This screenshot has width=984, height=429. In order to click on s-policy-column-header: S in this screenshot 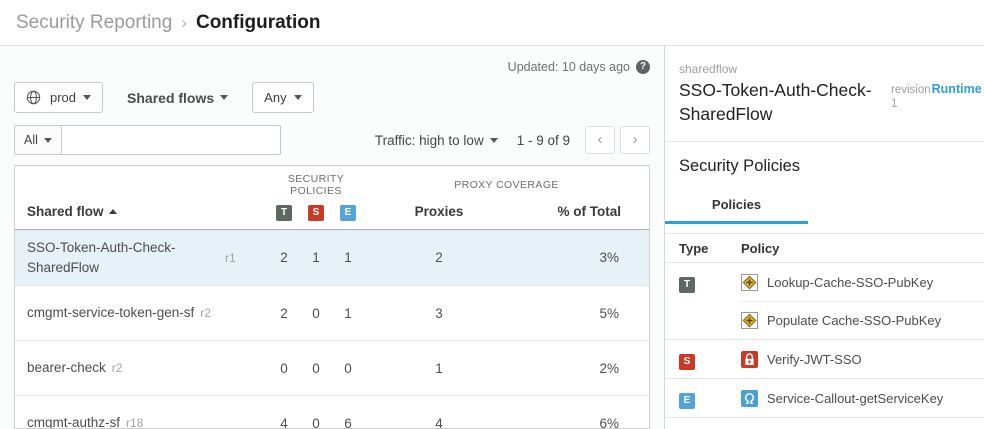, I will do `click(316, 211)`.